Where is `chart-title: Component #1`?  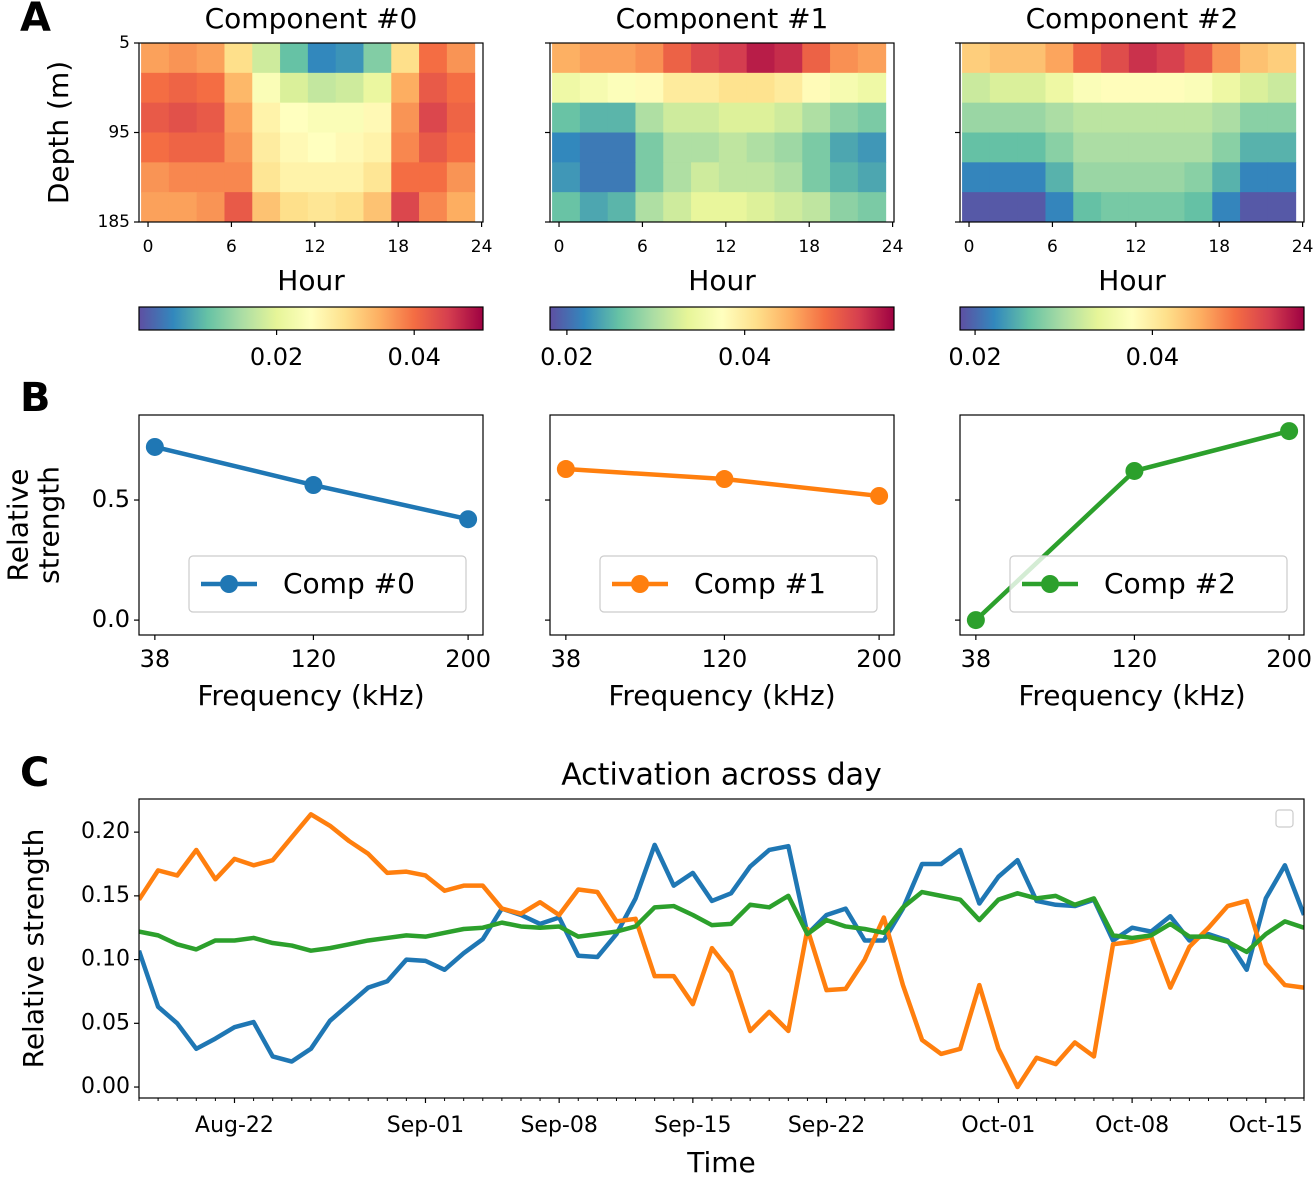 chart-title: Component #1 is located at coordinates (722, 18).